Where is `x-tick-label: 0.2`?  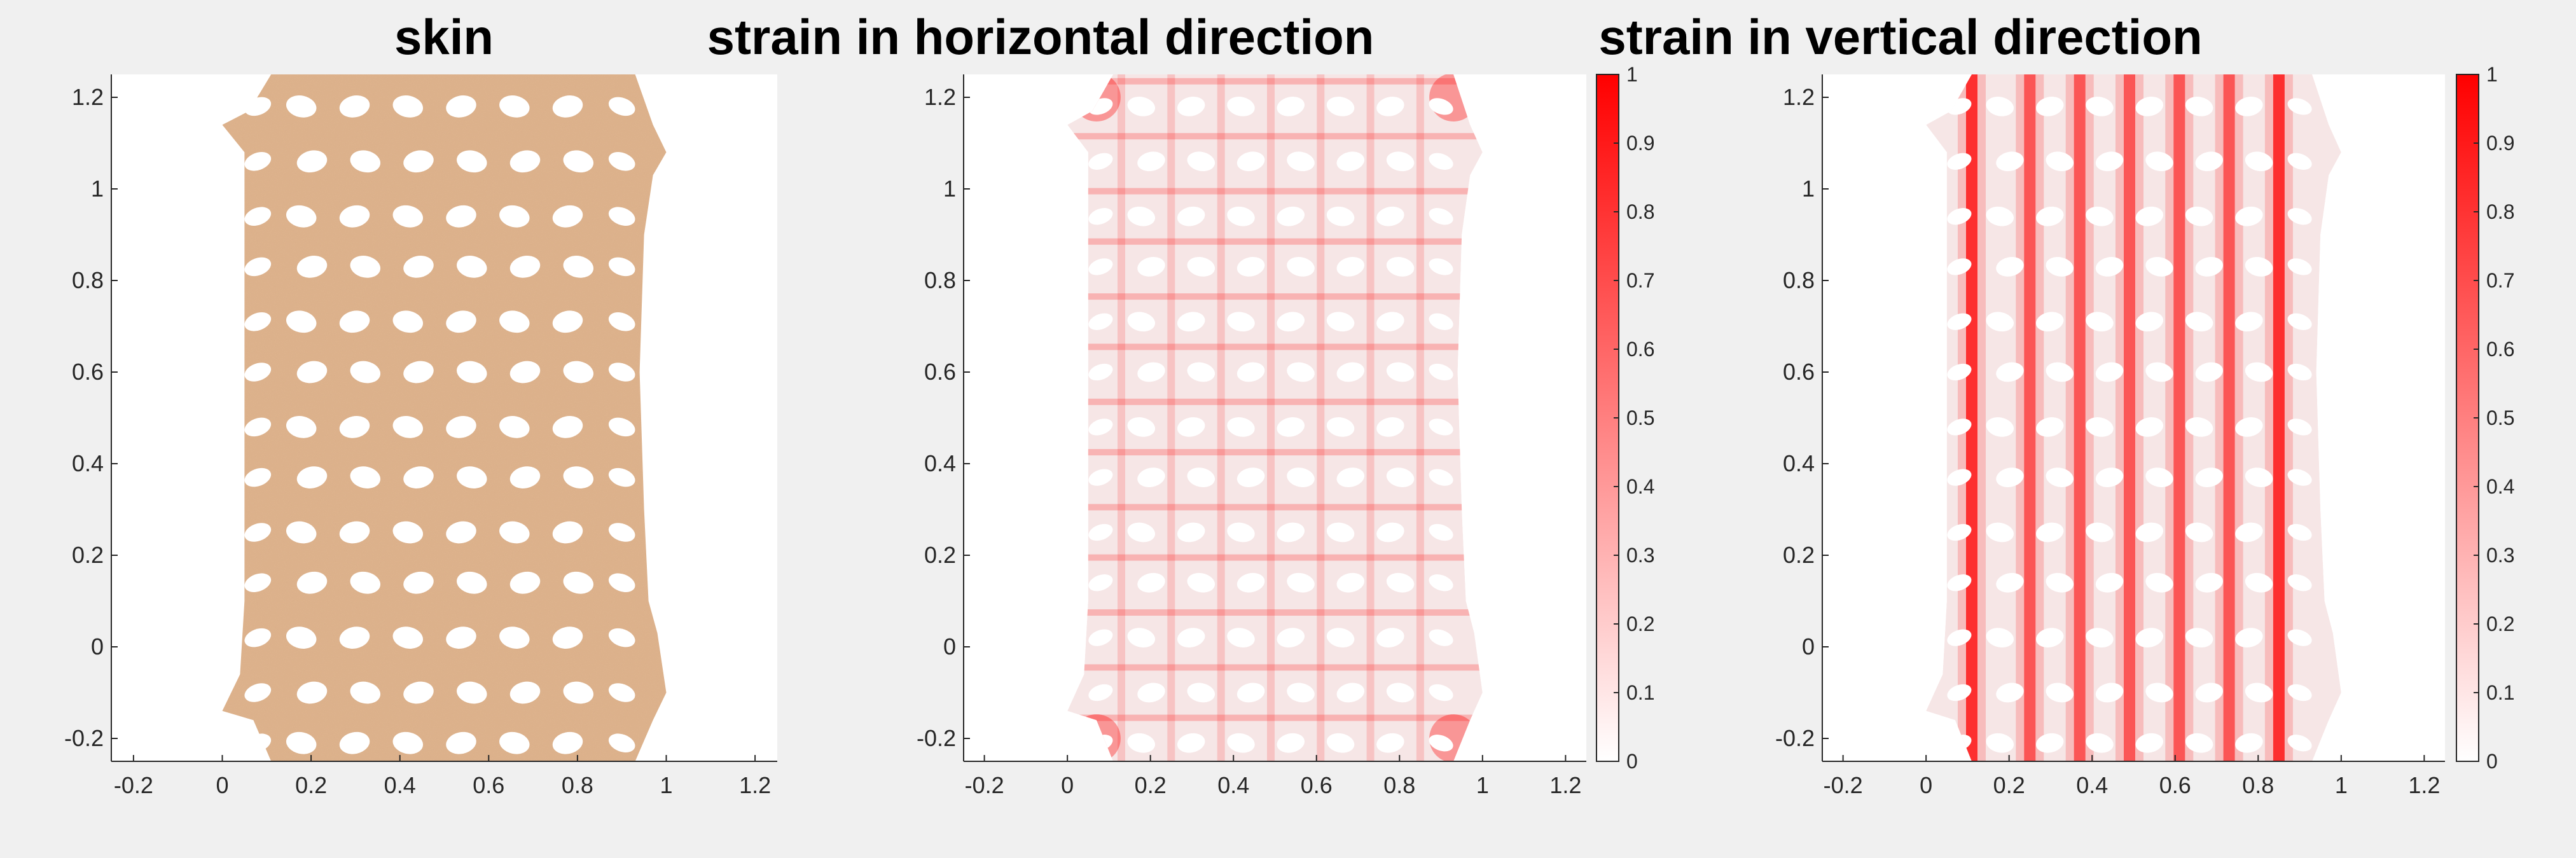
x-tick-label: 0.2 is located at coordinates (1151, 785).